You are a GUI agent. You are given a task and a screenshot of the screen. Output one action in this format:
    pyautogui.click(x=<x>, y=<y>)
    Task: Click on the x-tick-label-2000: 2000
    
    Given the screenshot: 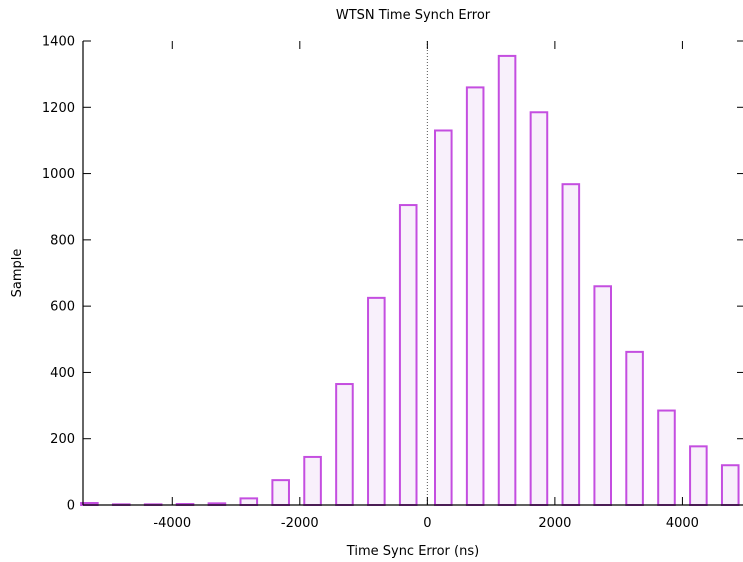 What is the action you would take?
    pyautogui.click(x=554, y=523)
    